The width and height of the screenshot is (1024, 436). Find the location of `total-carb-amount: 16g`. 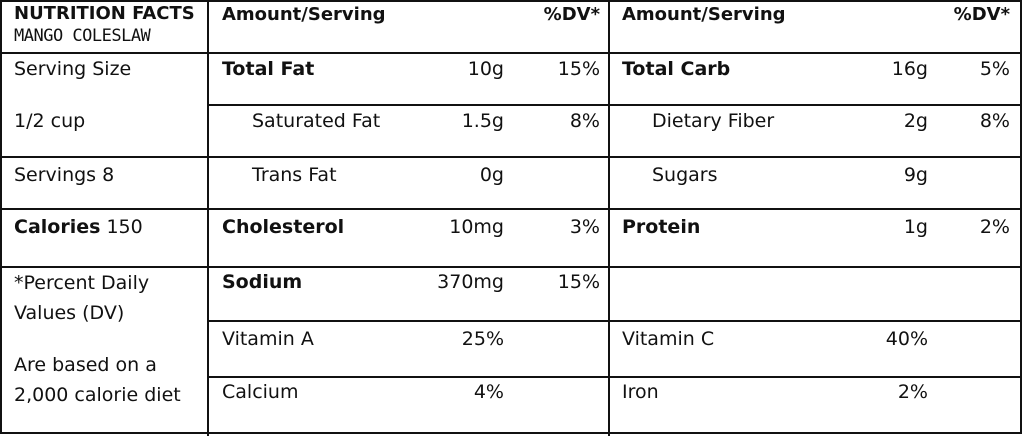

total-carb-amount: 16g is located at coordinates (909, 69).